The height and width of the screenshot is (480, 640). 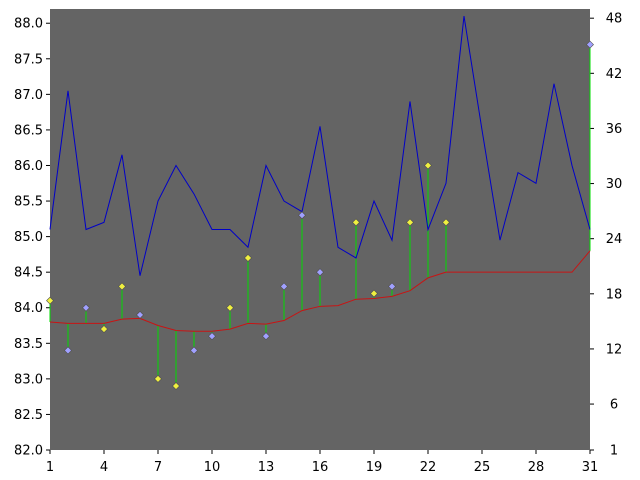 I want to click on x-tick-label: 31, so click(x=590, y=467).